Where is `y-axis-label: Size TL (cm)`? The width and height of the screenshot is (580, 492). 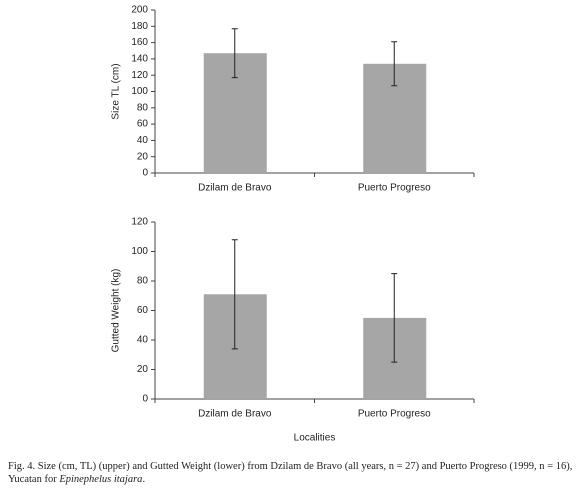 y-axis-label: Size TL (cm) is located at coordinates (116, 91).